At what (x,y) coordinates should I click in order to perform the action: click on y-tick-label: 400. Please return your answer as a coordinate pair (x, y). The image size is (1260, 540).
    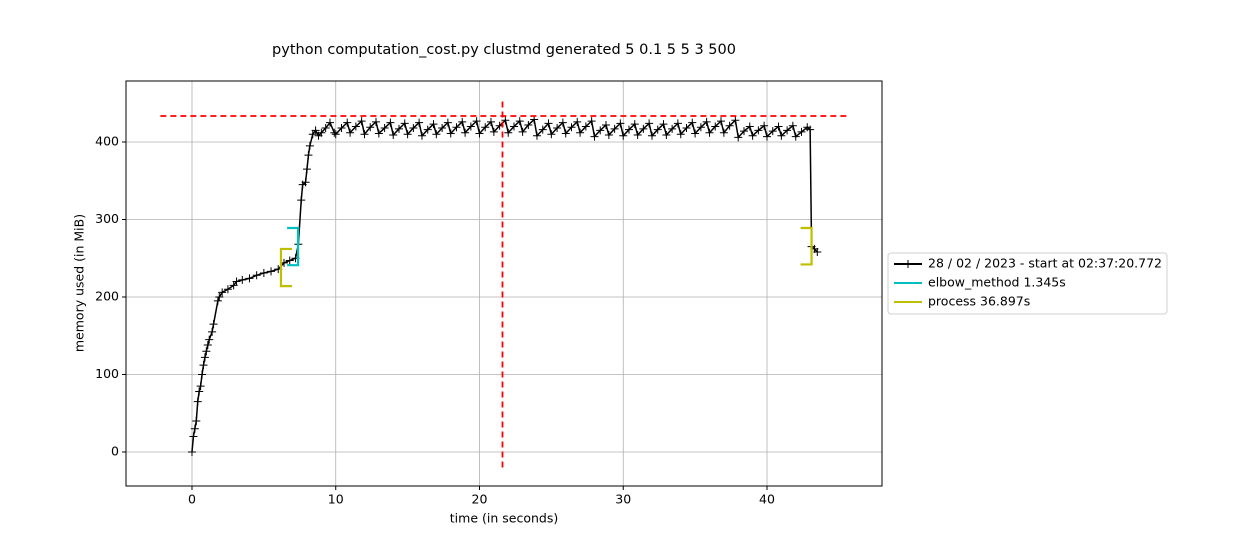
    Looking at the image, I should click on (107, 140).